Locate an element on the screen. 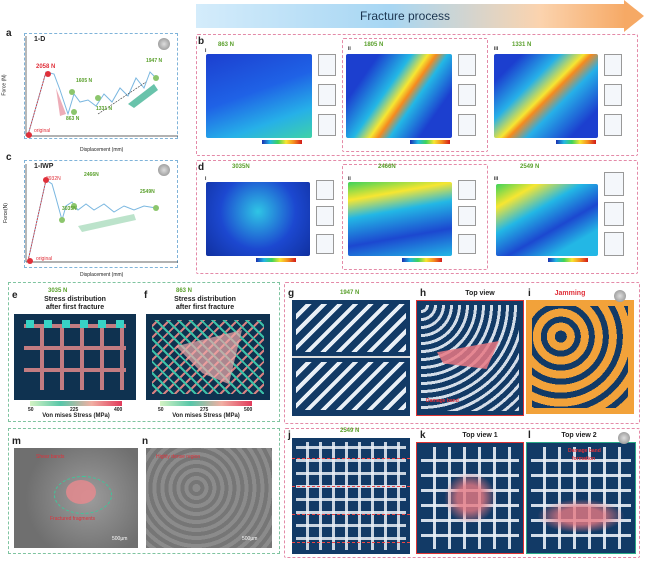  panel-h-image is located at coordinates (470, 358).